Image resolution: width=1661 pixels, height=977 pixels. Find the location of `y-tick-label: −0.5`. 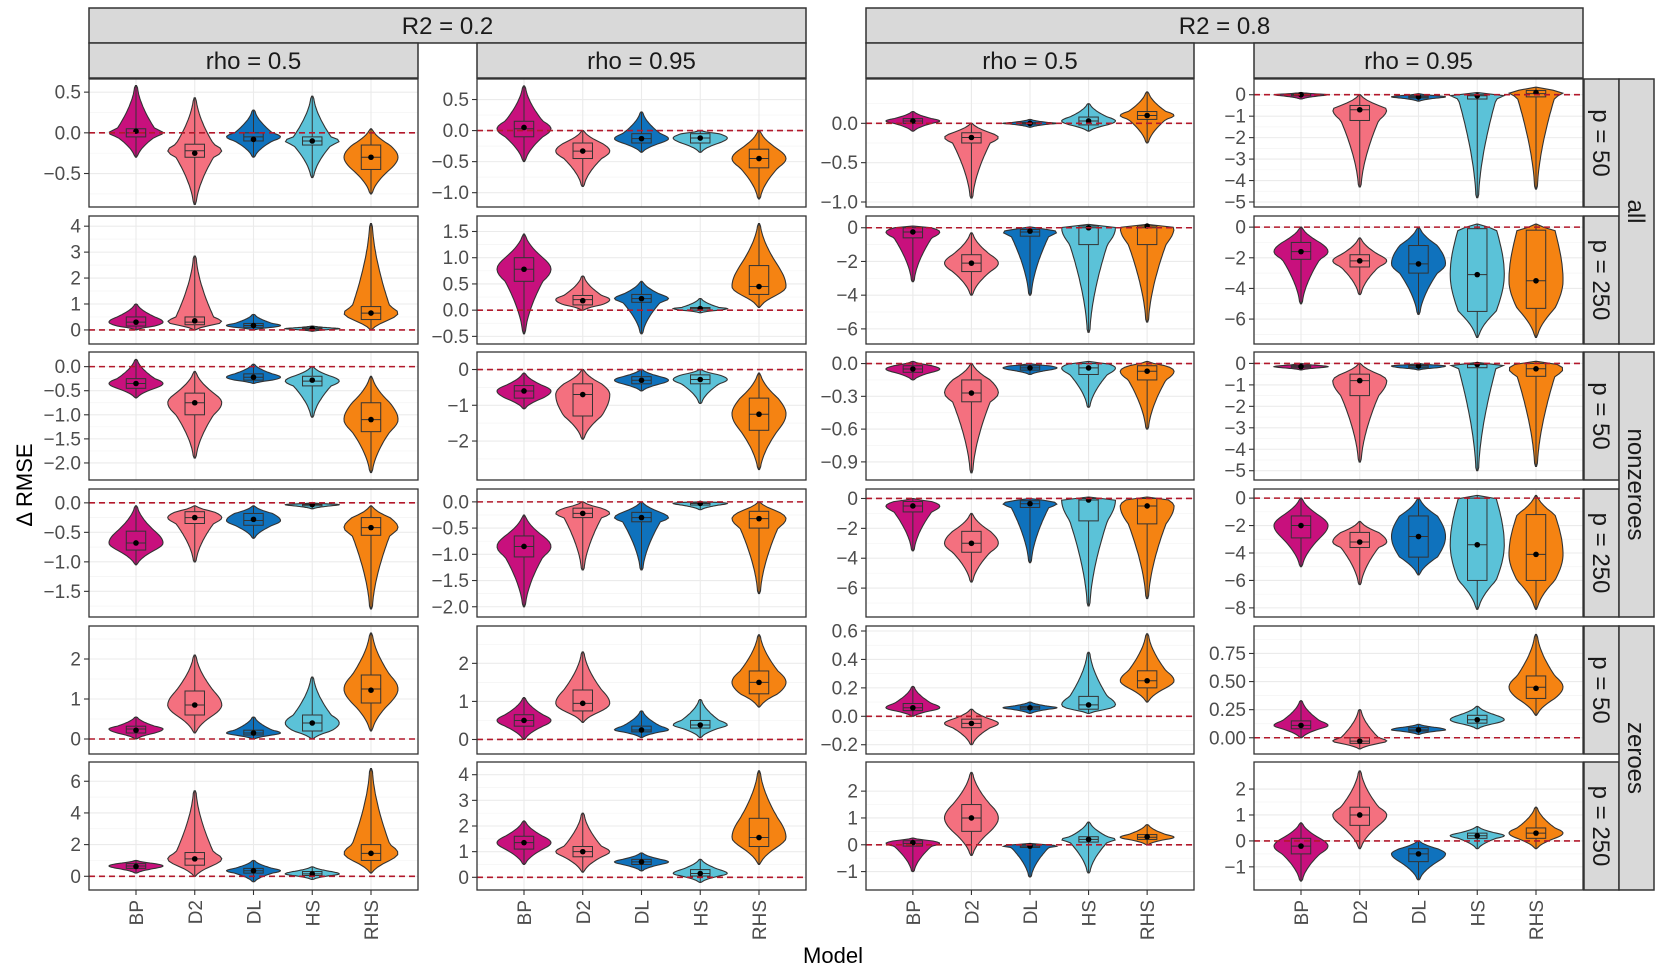

y-tick-label: −0.5 is located at coordinates (450, 337).